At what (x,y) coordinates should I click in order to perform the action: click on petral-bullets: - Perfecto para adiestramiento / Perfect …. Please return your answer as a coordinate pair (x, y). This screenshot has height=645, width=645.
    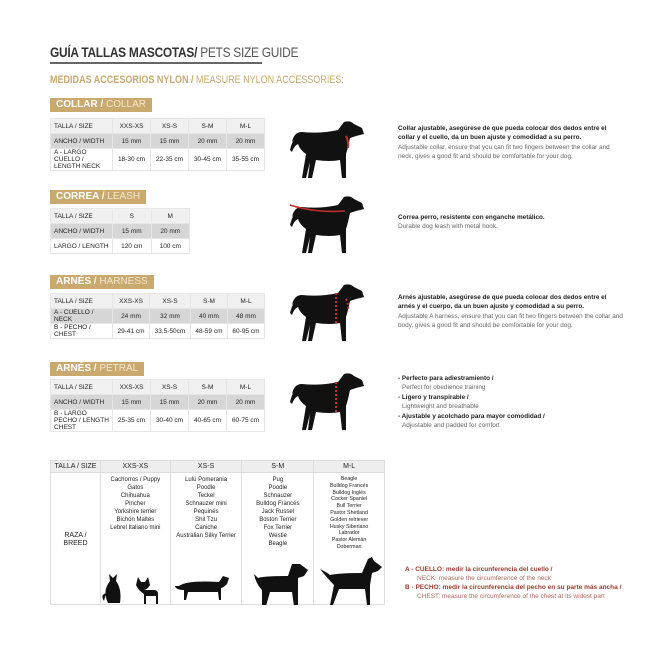
    Looking at the image, I should click on (471, 402).